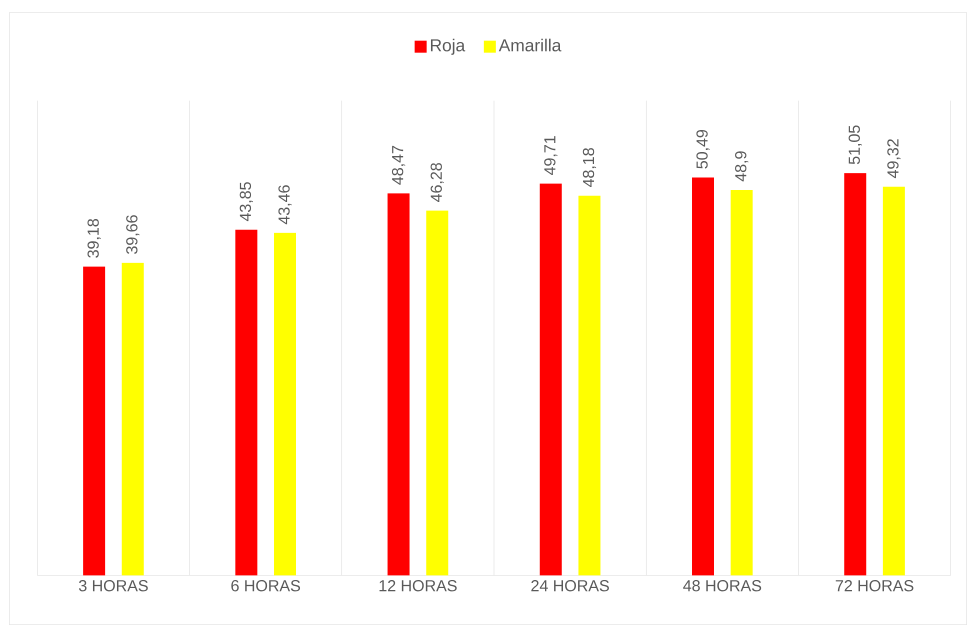  Describe the element at coordinates (437, 182) in the screenshot. I see `data-label: 46,28` at that location.